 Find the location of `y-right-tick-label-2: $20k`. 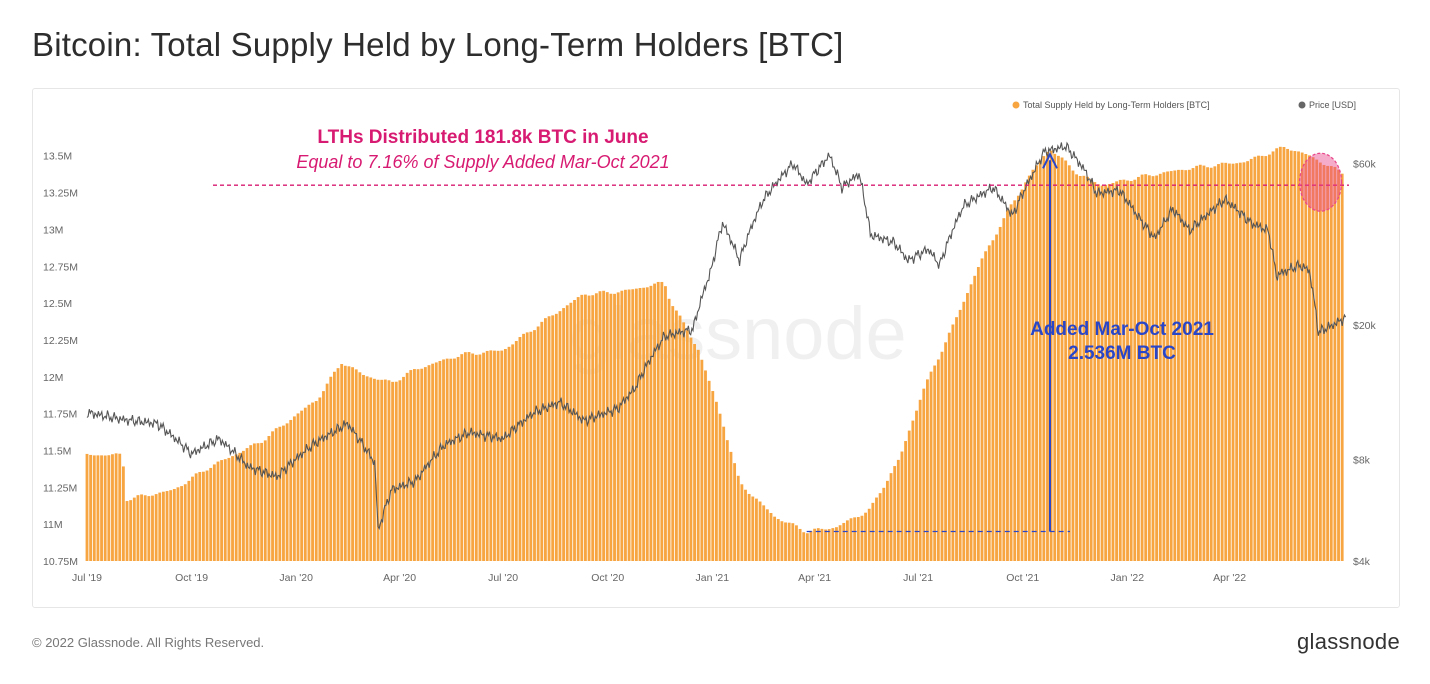

y-right-tick-label-2: $20k is located at coordinates (1365, 326).